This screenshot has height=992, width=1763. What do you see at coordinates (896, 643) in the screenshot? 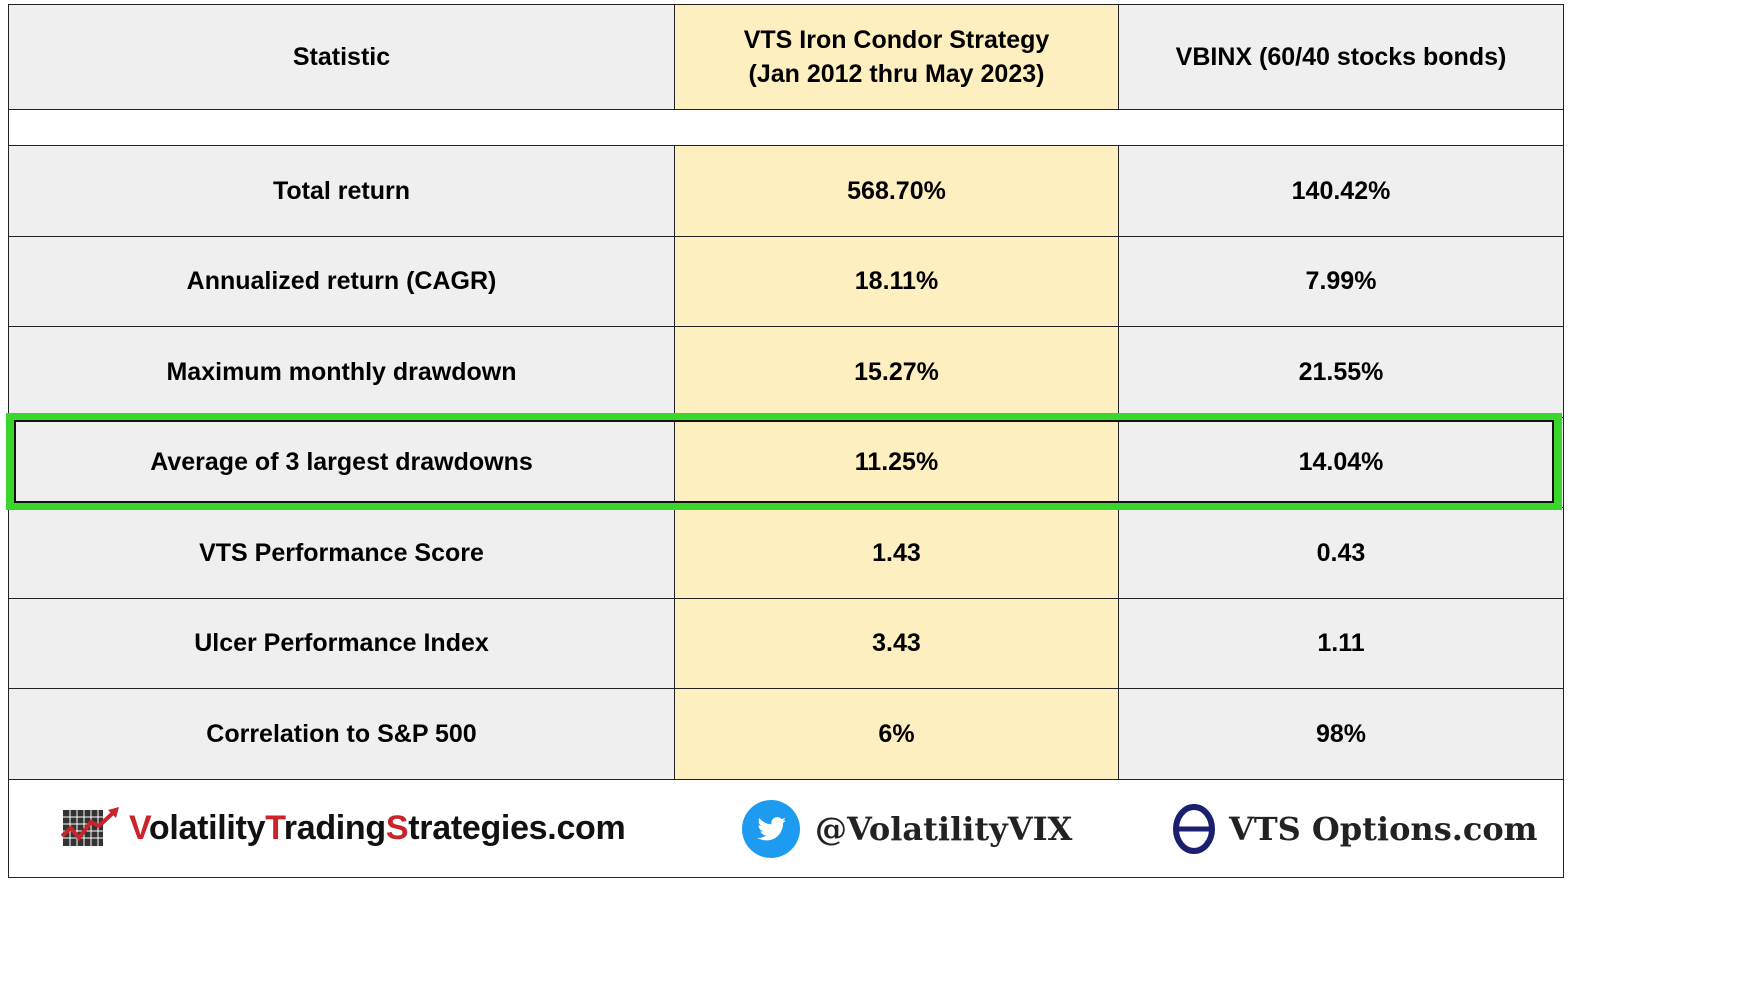
I see `row-ulcer-index-vts: 3.43` at bounding box center [896, 643].